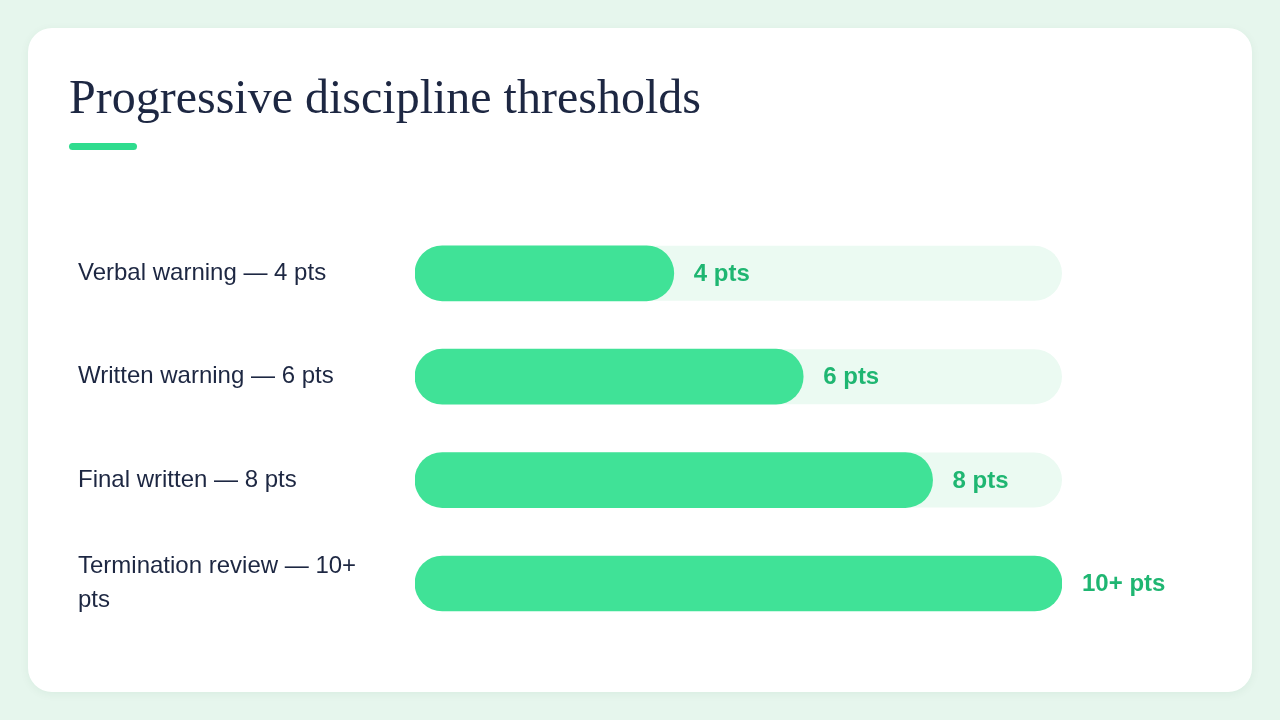  What do you see at coordinates (206, 375) in the screenshot?
I see `y-tick-label: Written warning — 6 pts` at bounding box center [206, 375].